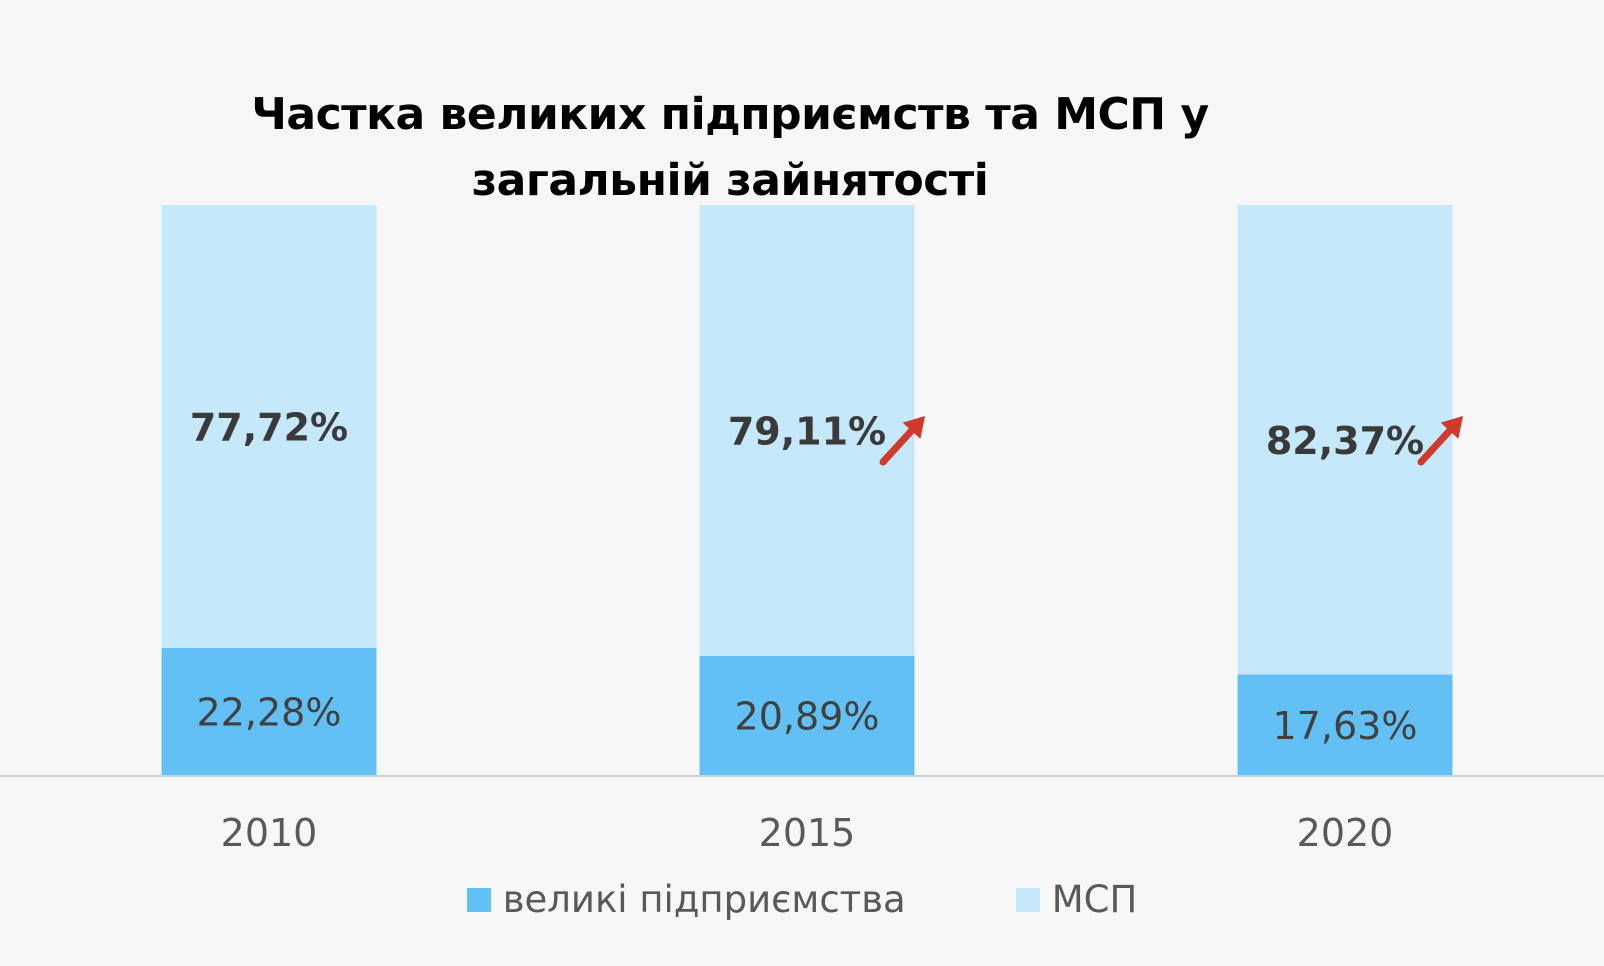 The image size is (1604, 966). I want to click on legend-swatch-large-enterprises, so click(478, 899).